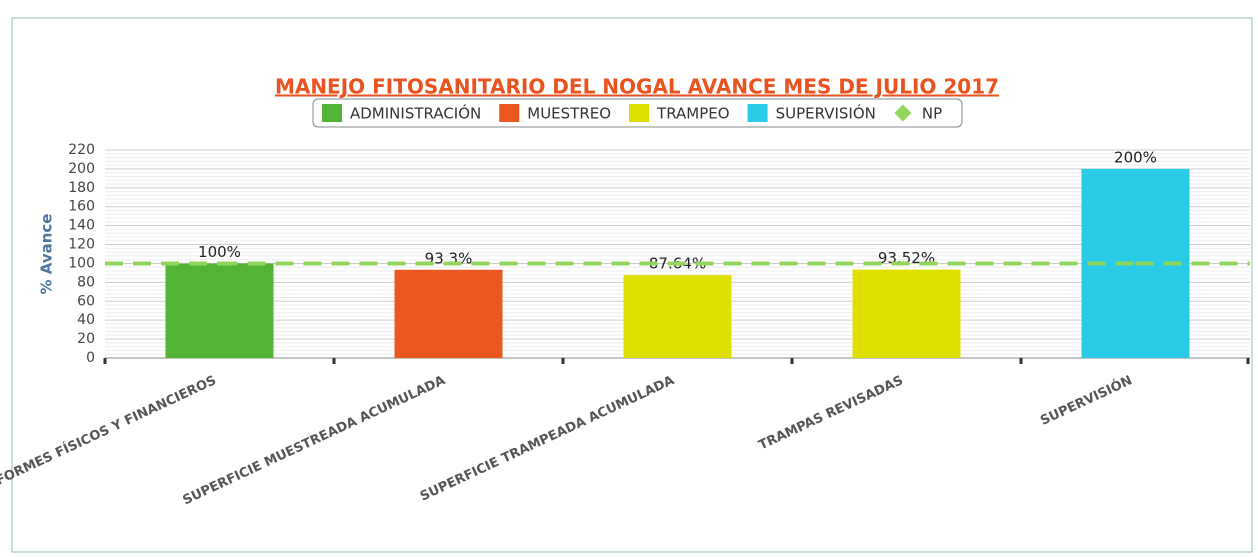 This screenshot has width=1258, height=557. What do you see at coordinates (1135, 157) in the screenshot?
I see `value-label: 200%` at bounding box center [1135, 157].